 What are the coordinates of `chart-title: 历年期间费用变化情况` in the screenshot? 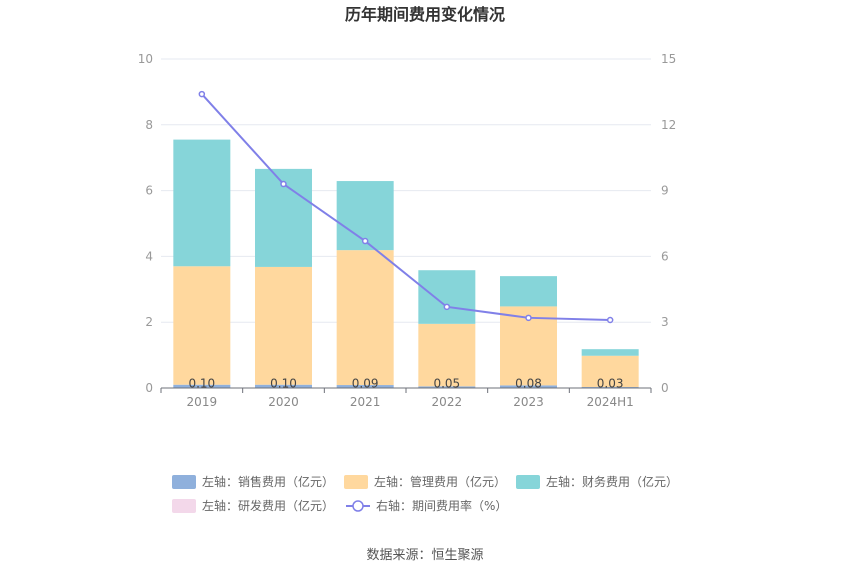 It's located at (425, 14).